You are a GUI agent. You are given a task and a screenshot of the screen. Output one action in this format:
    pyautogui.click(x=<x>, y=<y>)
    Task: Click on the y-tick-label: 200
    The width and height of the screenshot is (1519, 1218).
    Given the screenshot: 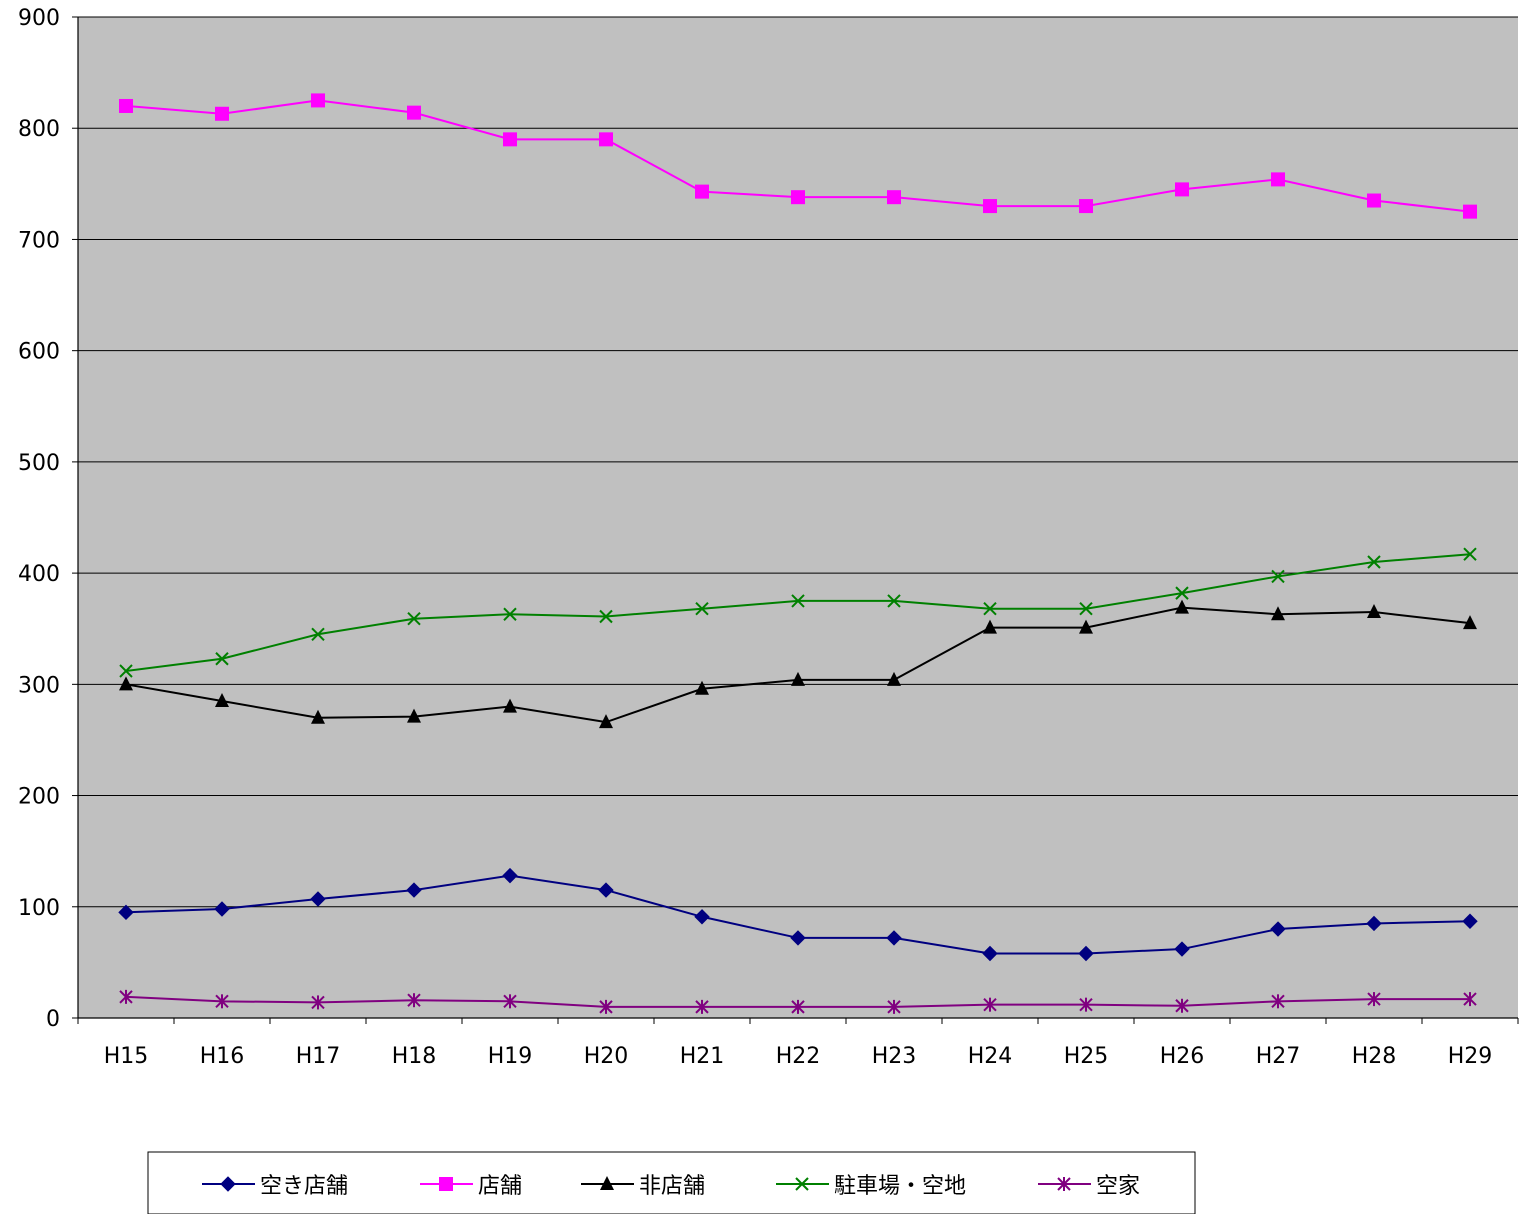 What is the action you would take?
    pyautogui.click(x=39, y=797)
    